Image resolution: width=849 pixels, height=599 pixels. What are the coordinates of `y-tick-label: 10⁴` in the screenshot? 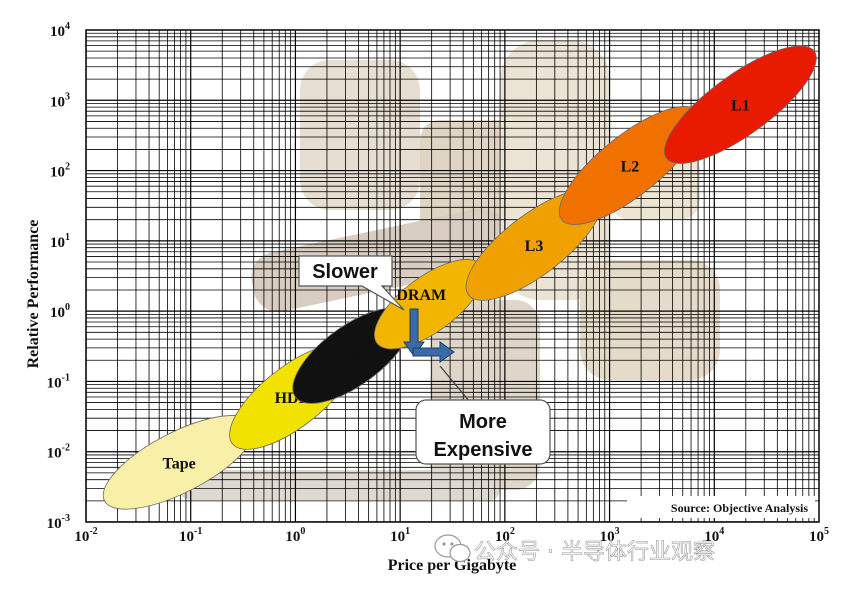 It's located at (60, 30).